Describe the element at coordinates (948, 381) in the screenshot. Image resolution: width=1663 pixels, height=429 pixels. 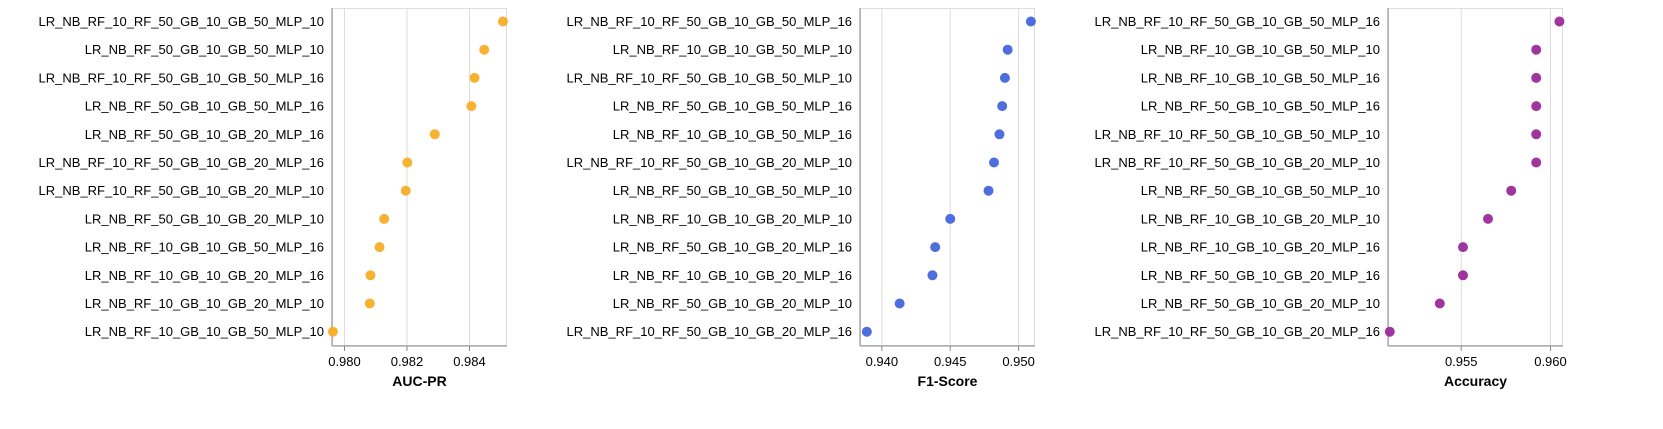
I see `x-axis-title: F1-Score` at that location.